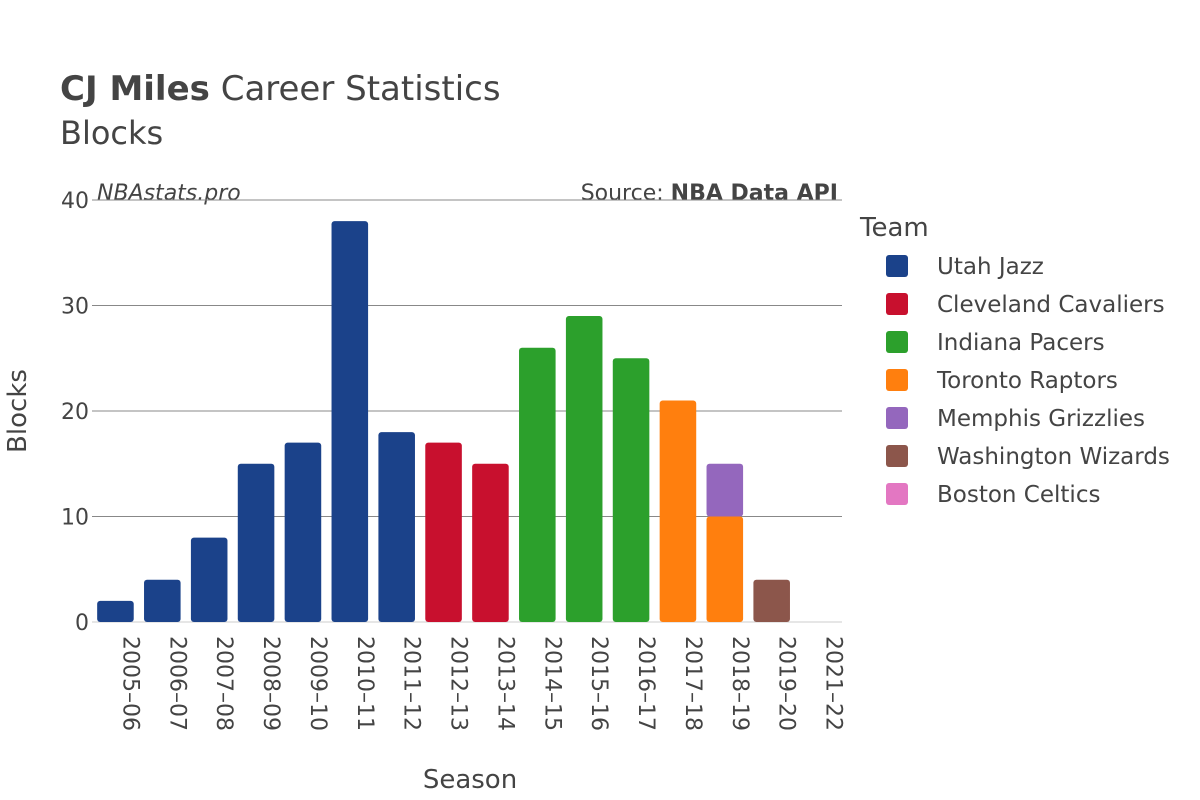 The image size is (1200, 800). What do you see at coordinates (317, 683) in the screenshot?
I see `x-tick-label: 2009–10` at bounding box center [317, 683].